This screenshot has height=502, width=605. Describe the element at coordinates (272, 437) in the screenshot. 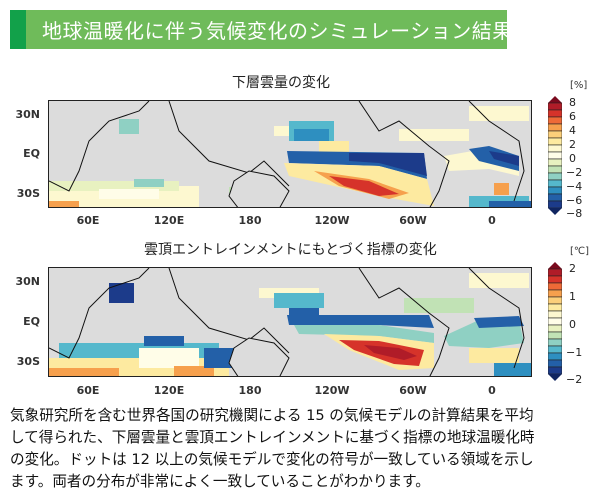

I see `caption-line: して得られた、下層雲量と雲頂エントレインメントに基づく指標の地球温暖化時` at that location.